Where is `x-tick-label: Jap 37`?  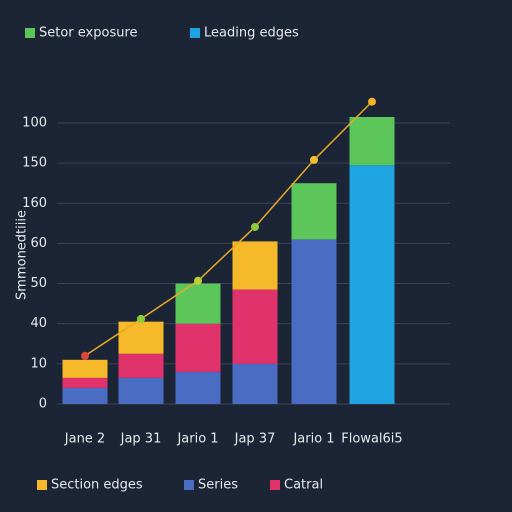
x-tick-label: Jap 37 is located at coordinates (255, 439).